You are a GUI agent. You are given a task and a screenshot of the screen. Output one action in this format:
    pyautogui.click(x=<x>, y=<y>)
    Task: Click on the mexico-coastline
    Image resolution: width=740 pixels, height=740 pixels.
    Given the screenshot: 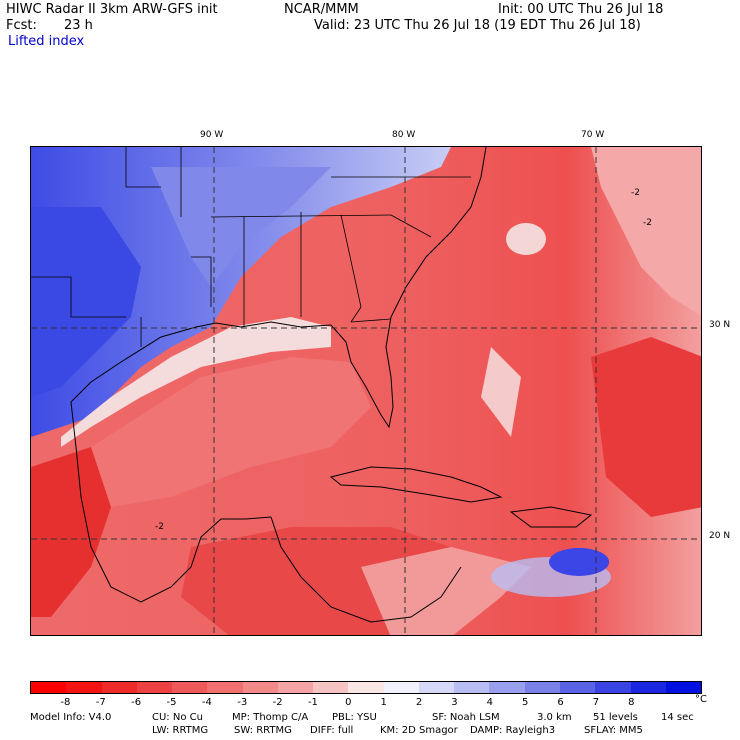 What is the action you would take?
    pyautogui.click(x=171, y=502)
    